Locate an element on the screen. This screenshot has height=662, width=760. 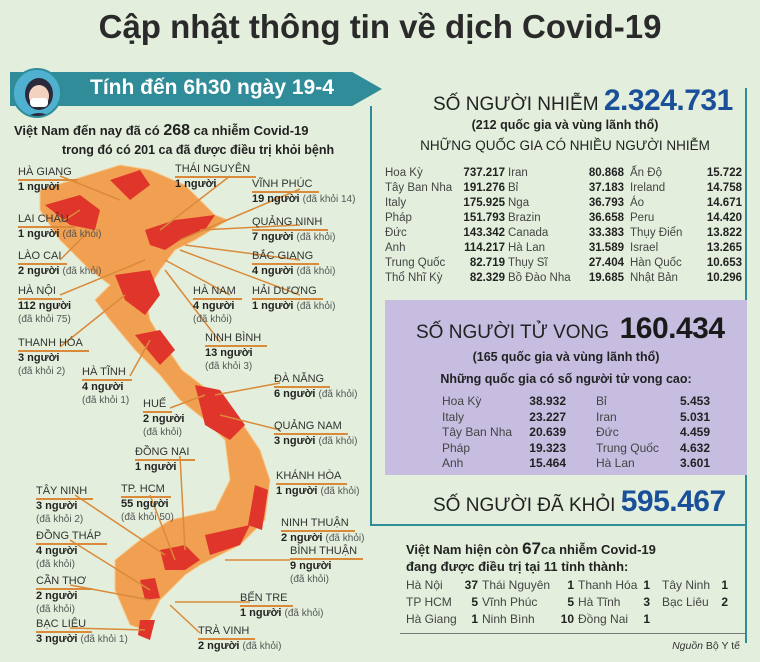
country-name: Brazin is located at coordinates (524, 218).